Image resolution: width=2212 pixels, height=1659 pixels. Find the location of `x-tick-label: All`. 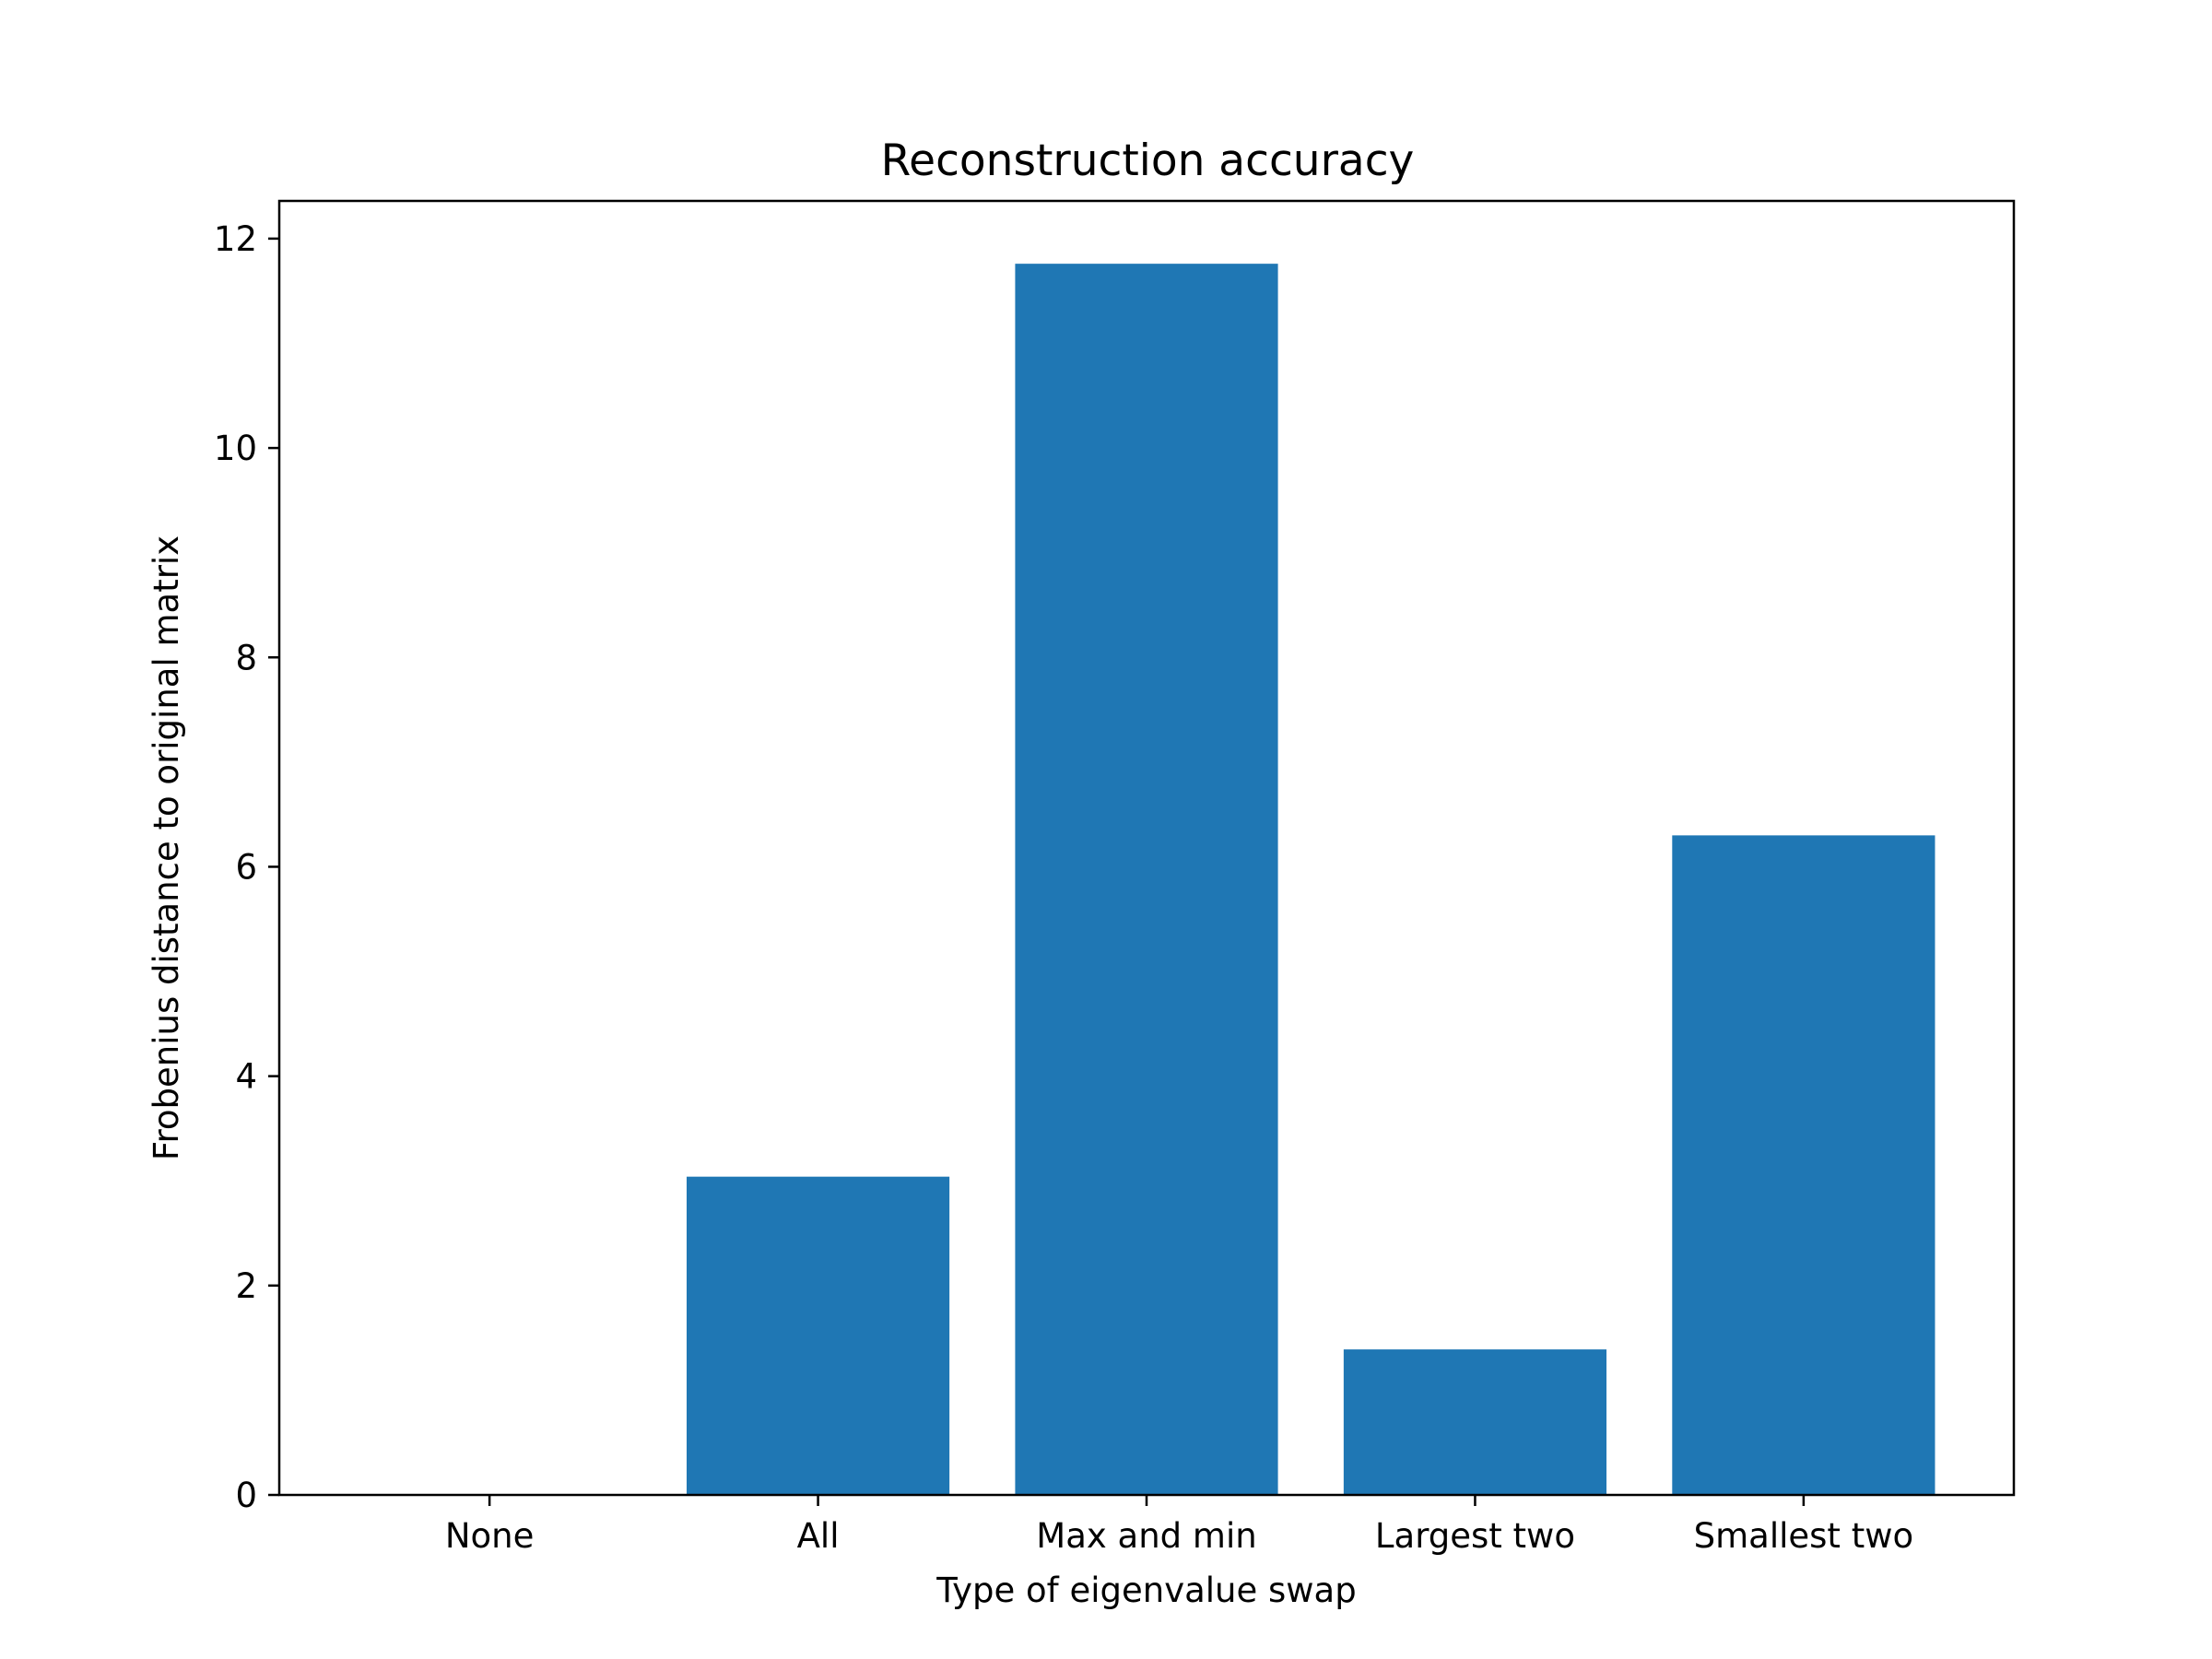

x-tick-label: All is located at coordinates (818, 1536).